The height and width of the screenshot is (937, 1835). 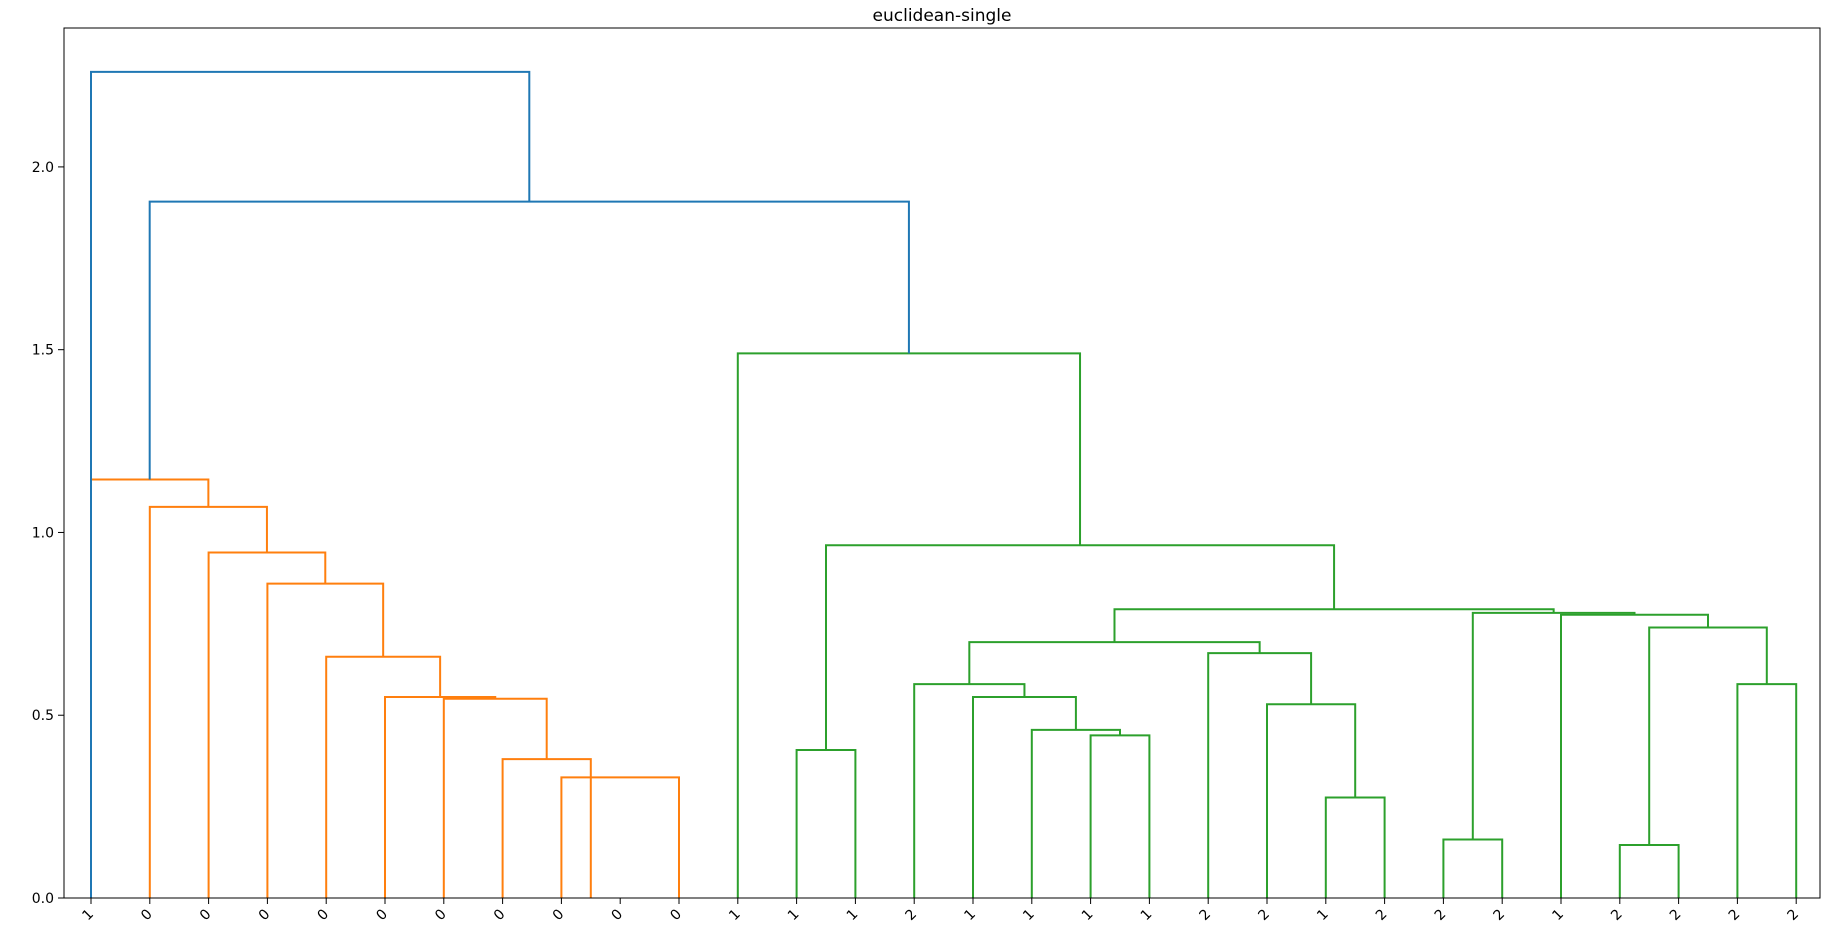 I want to click on leaf-label-19: 2, so click(x=1206, y=915).